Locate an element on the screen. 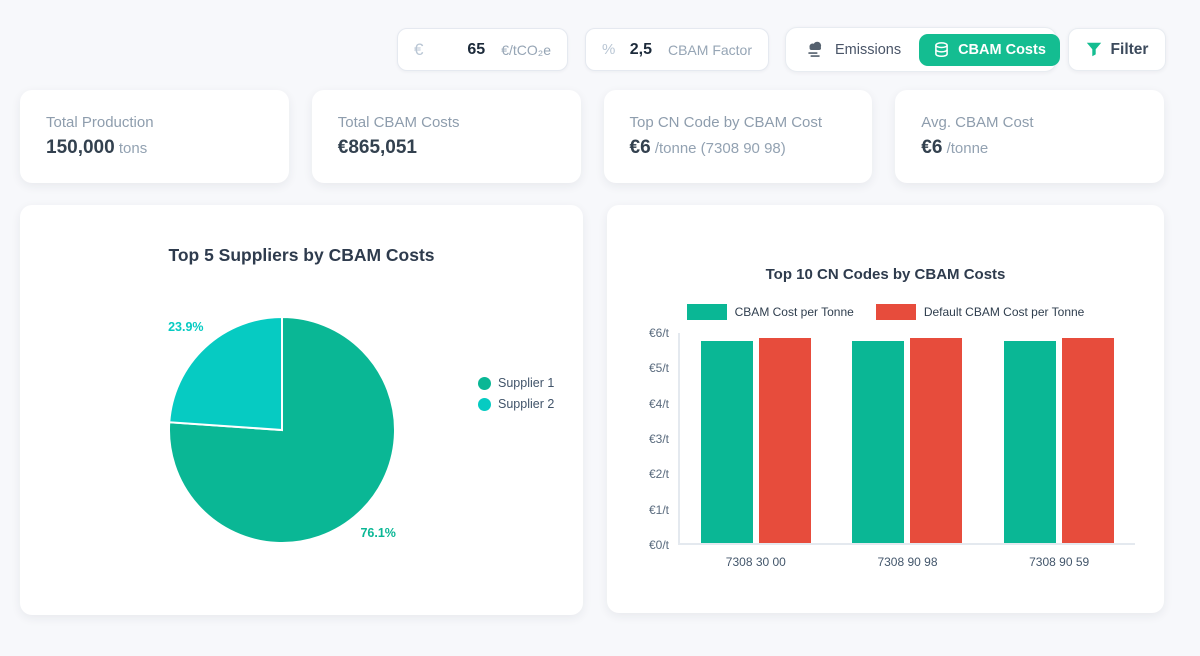 Image resolution: width=1200 pixels, height=656 pixels. pie-chart-title: Top 5 Suppliers by CBAM Costs is located at coordinates (301, 255).